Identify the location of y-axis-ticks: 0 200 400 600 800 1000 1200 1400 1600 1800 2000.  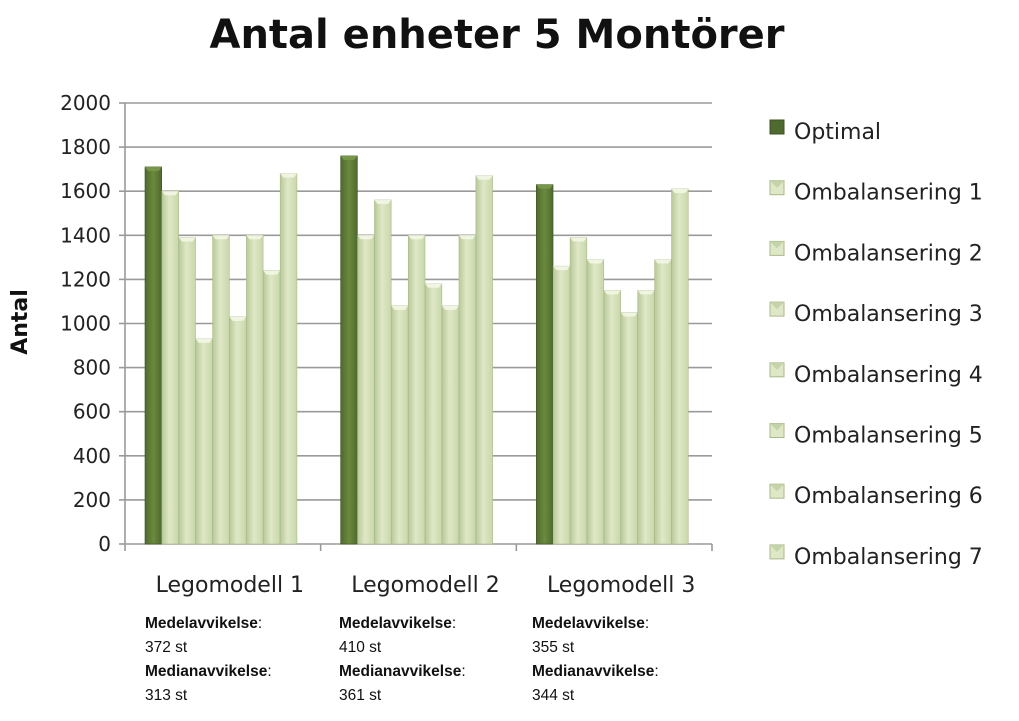
(93, 323).